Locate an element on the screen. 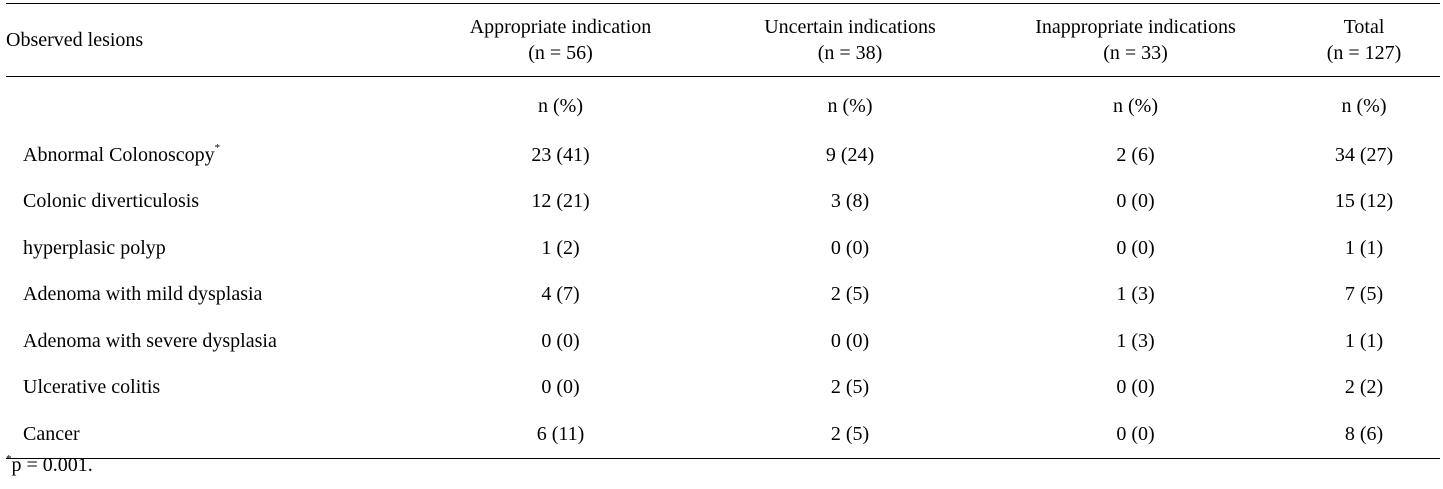  table-cell: 3 (8) is located at coordinates (850, 201).